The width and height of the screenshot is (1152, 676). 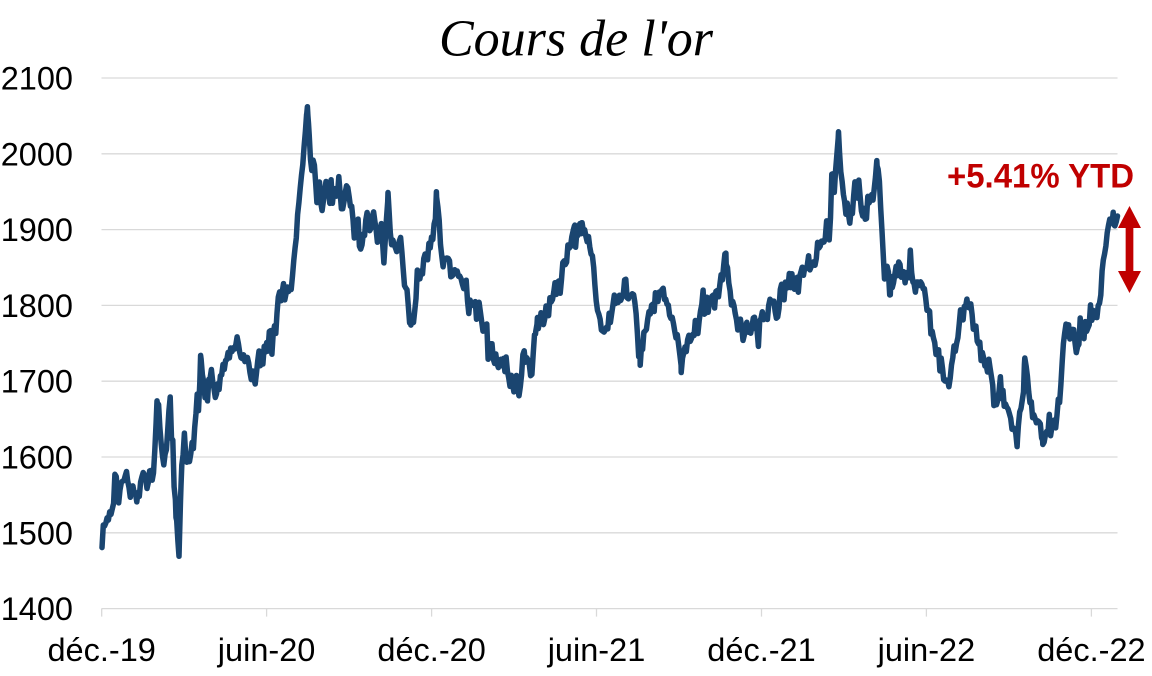 I want to click on svg-text: 2100, so click(x=37, y=79).